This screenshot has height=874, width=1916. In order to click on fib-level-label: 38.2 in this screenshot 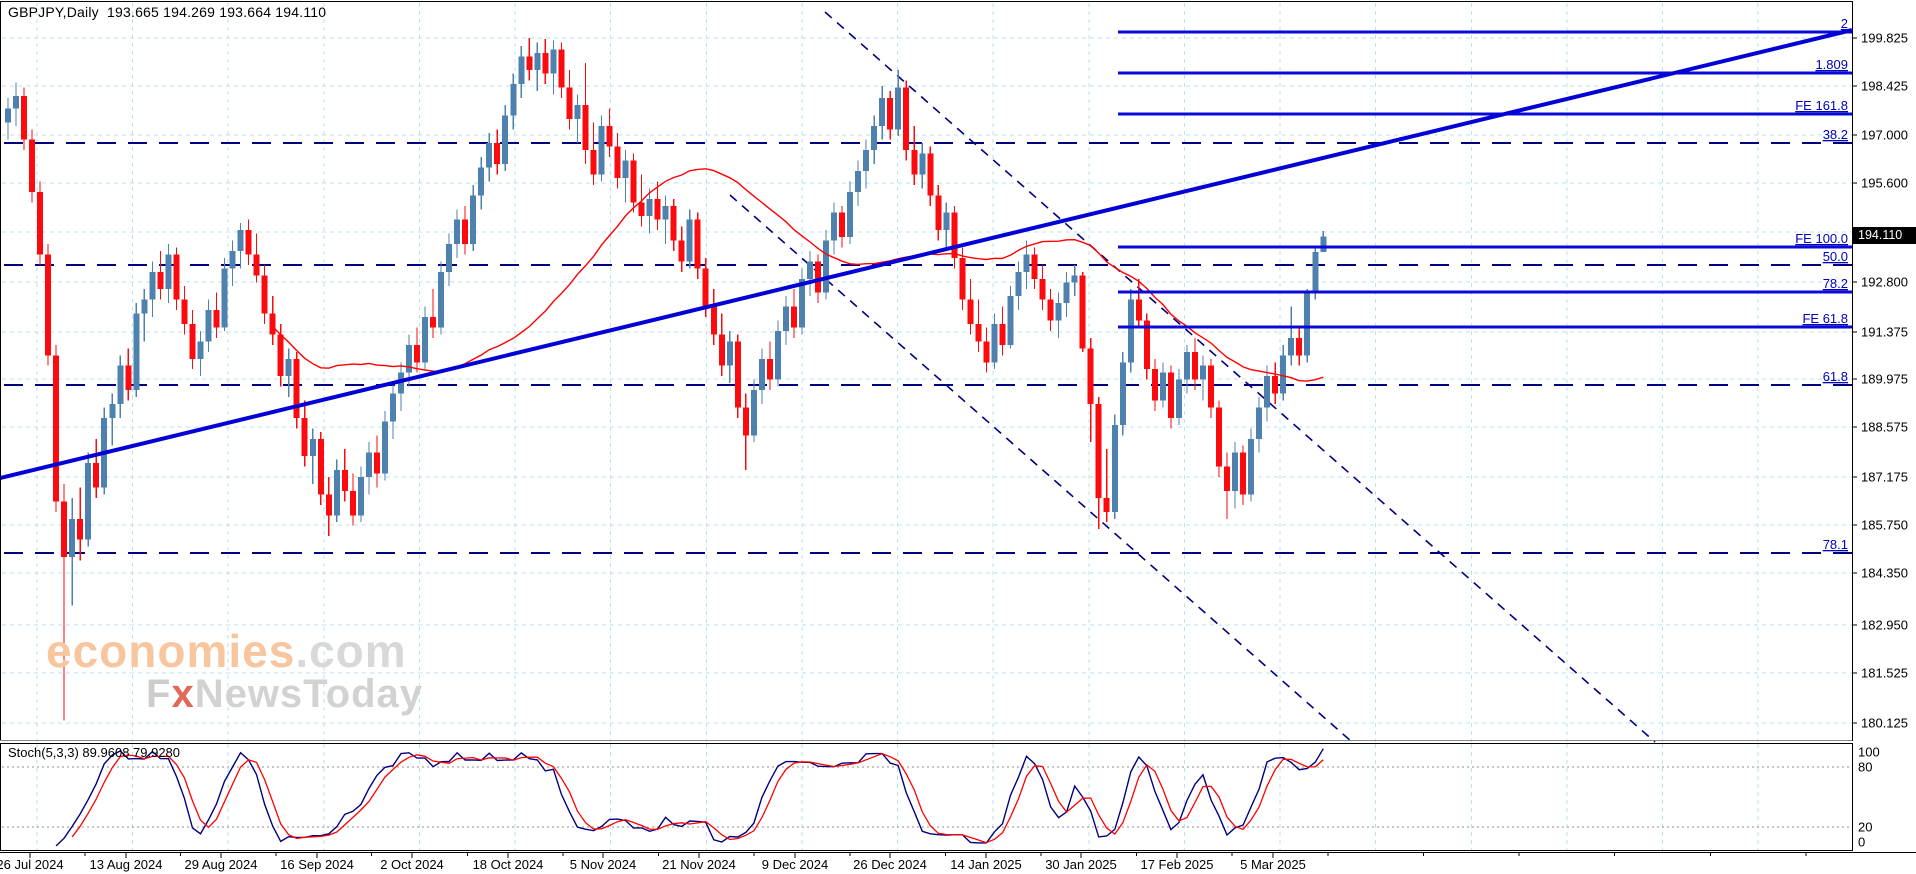, I will do `click(1835, 134)`.